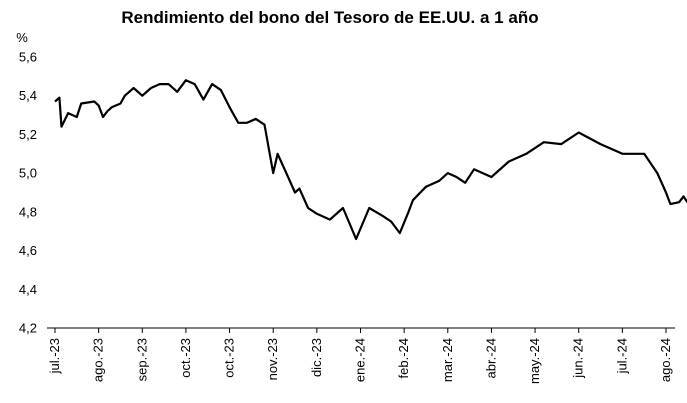 The image size is (687, 403). I want to click on y-tick-label: 4,4, so click(28, 289).